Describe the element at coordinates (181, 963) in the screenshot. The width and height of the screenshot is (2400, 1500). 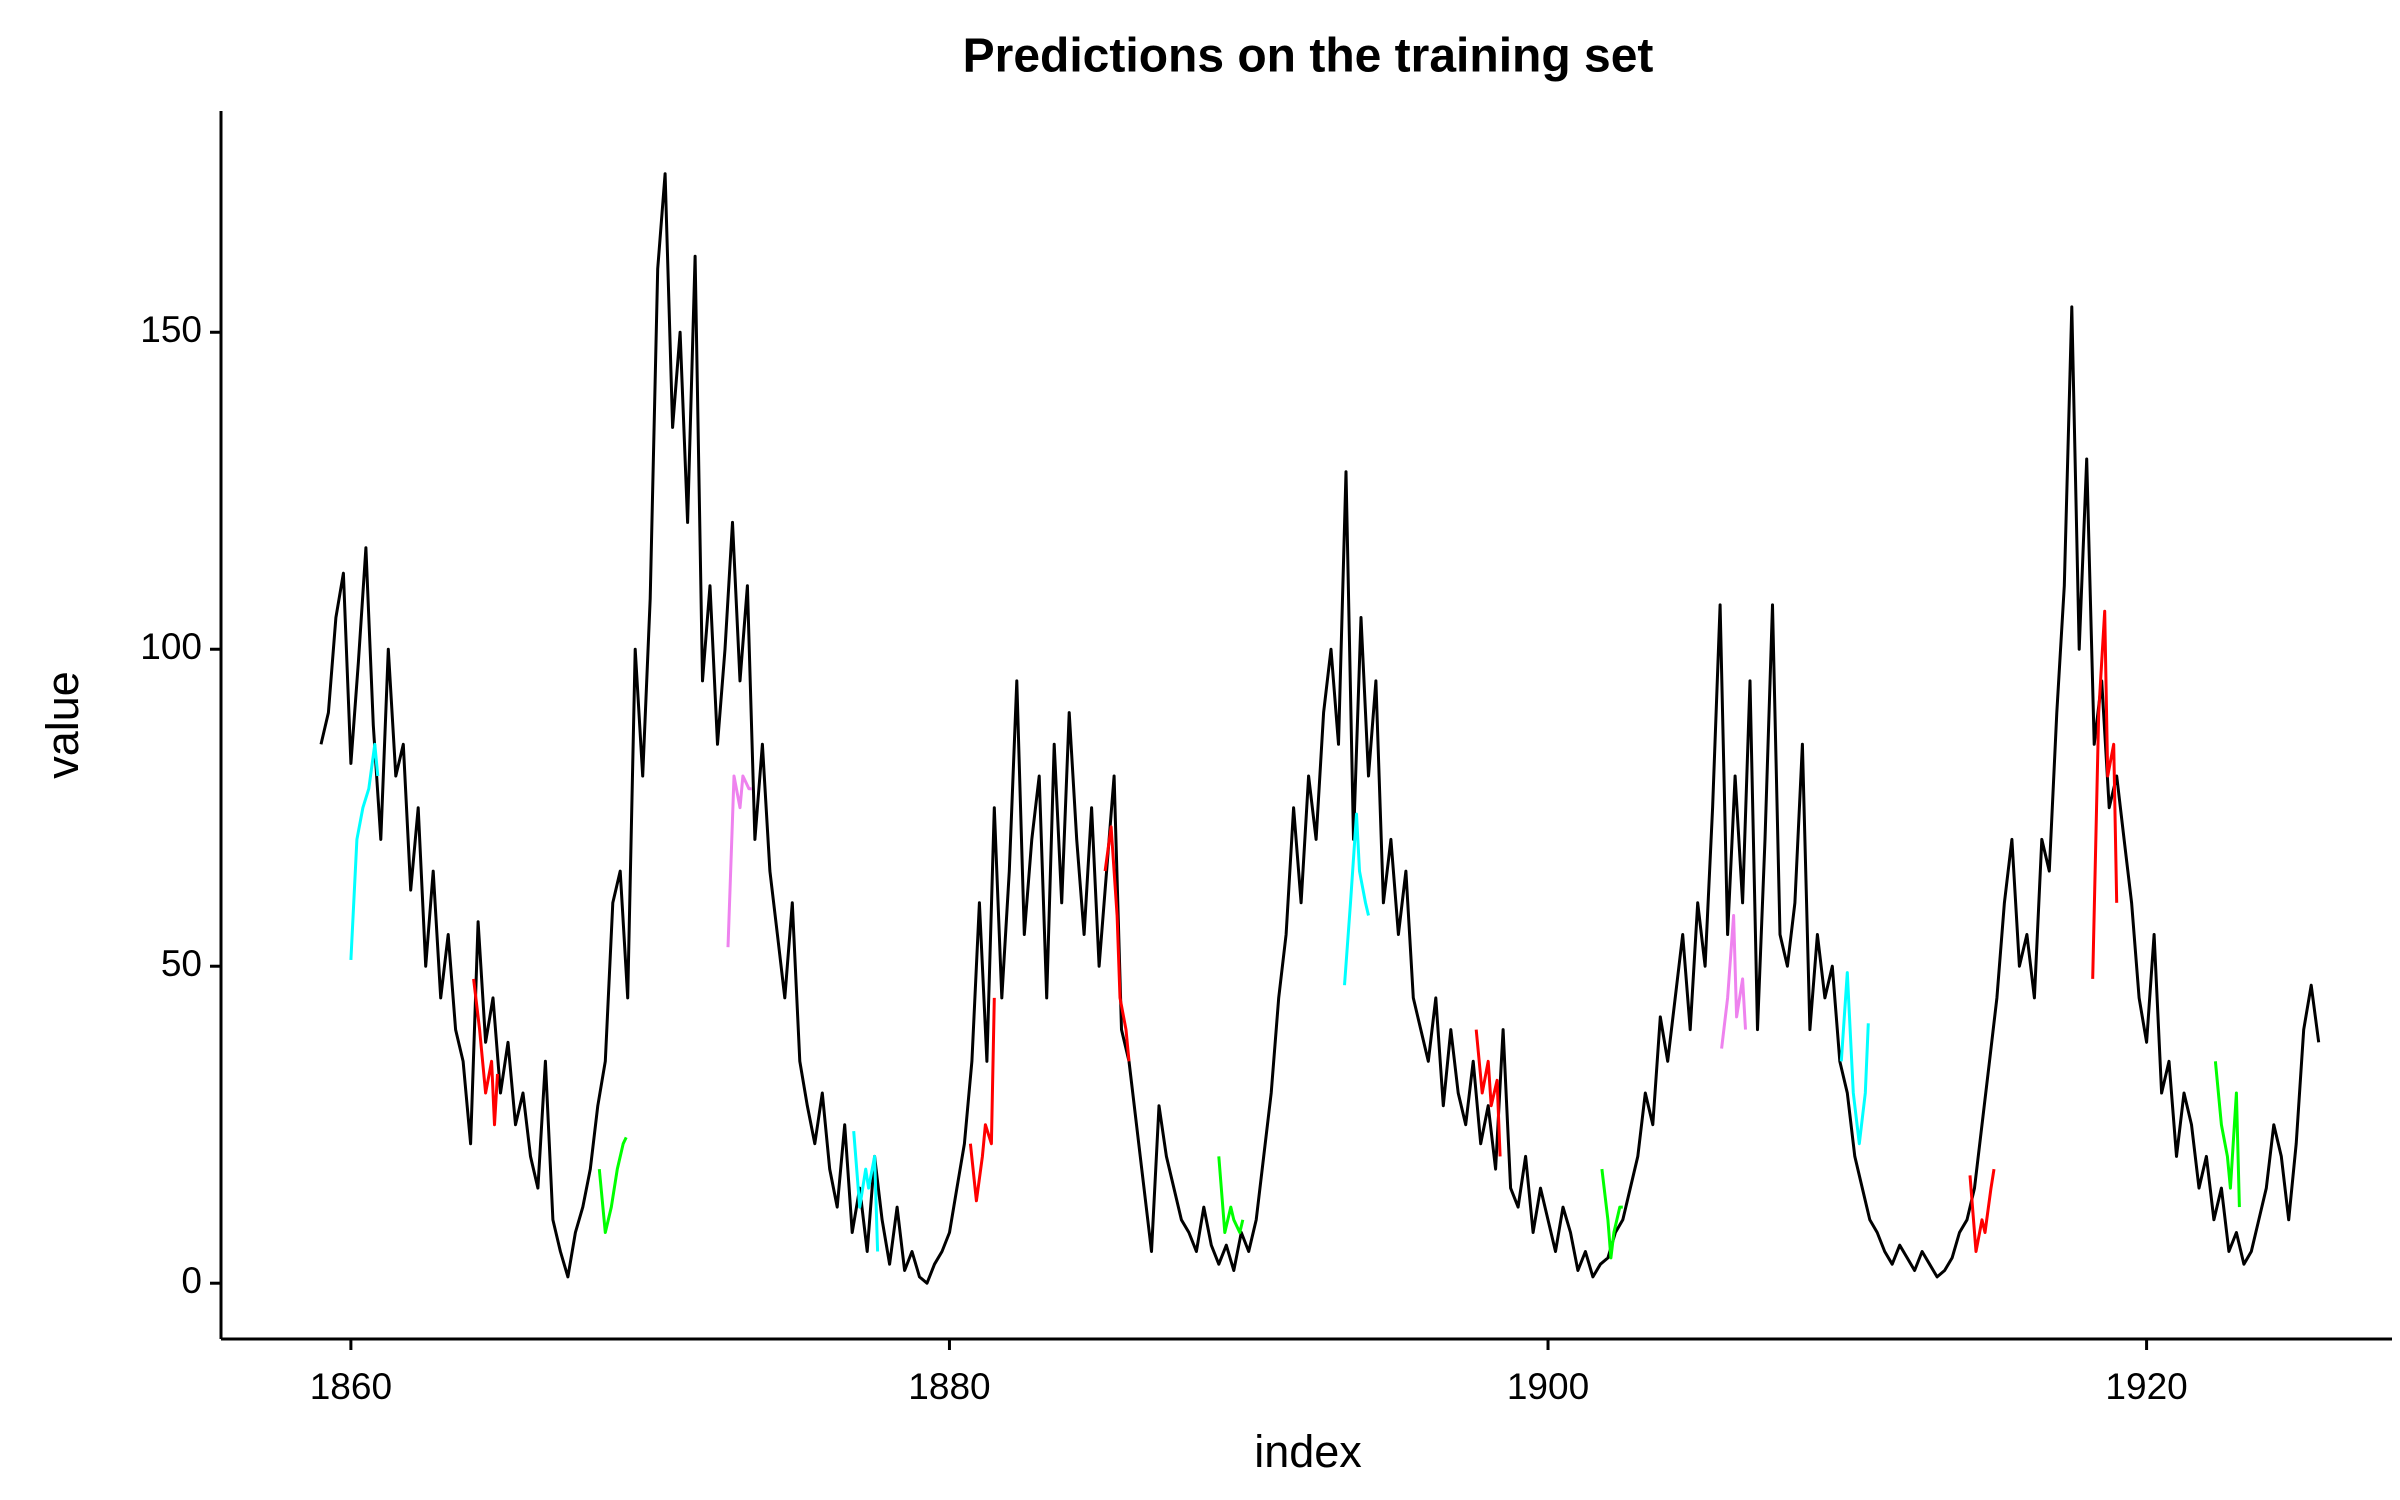
I see `y-tick-label: 50` at that location.